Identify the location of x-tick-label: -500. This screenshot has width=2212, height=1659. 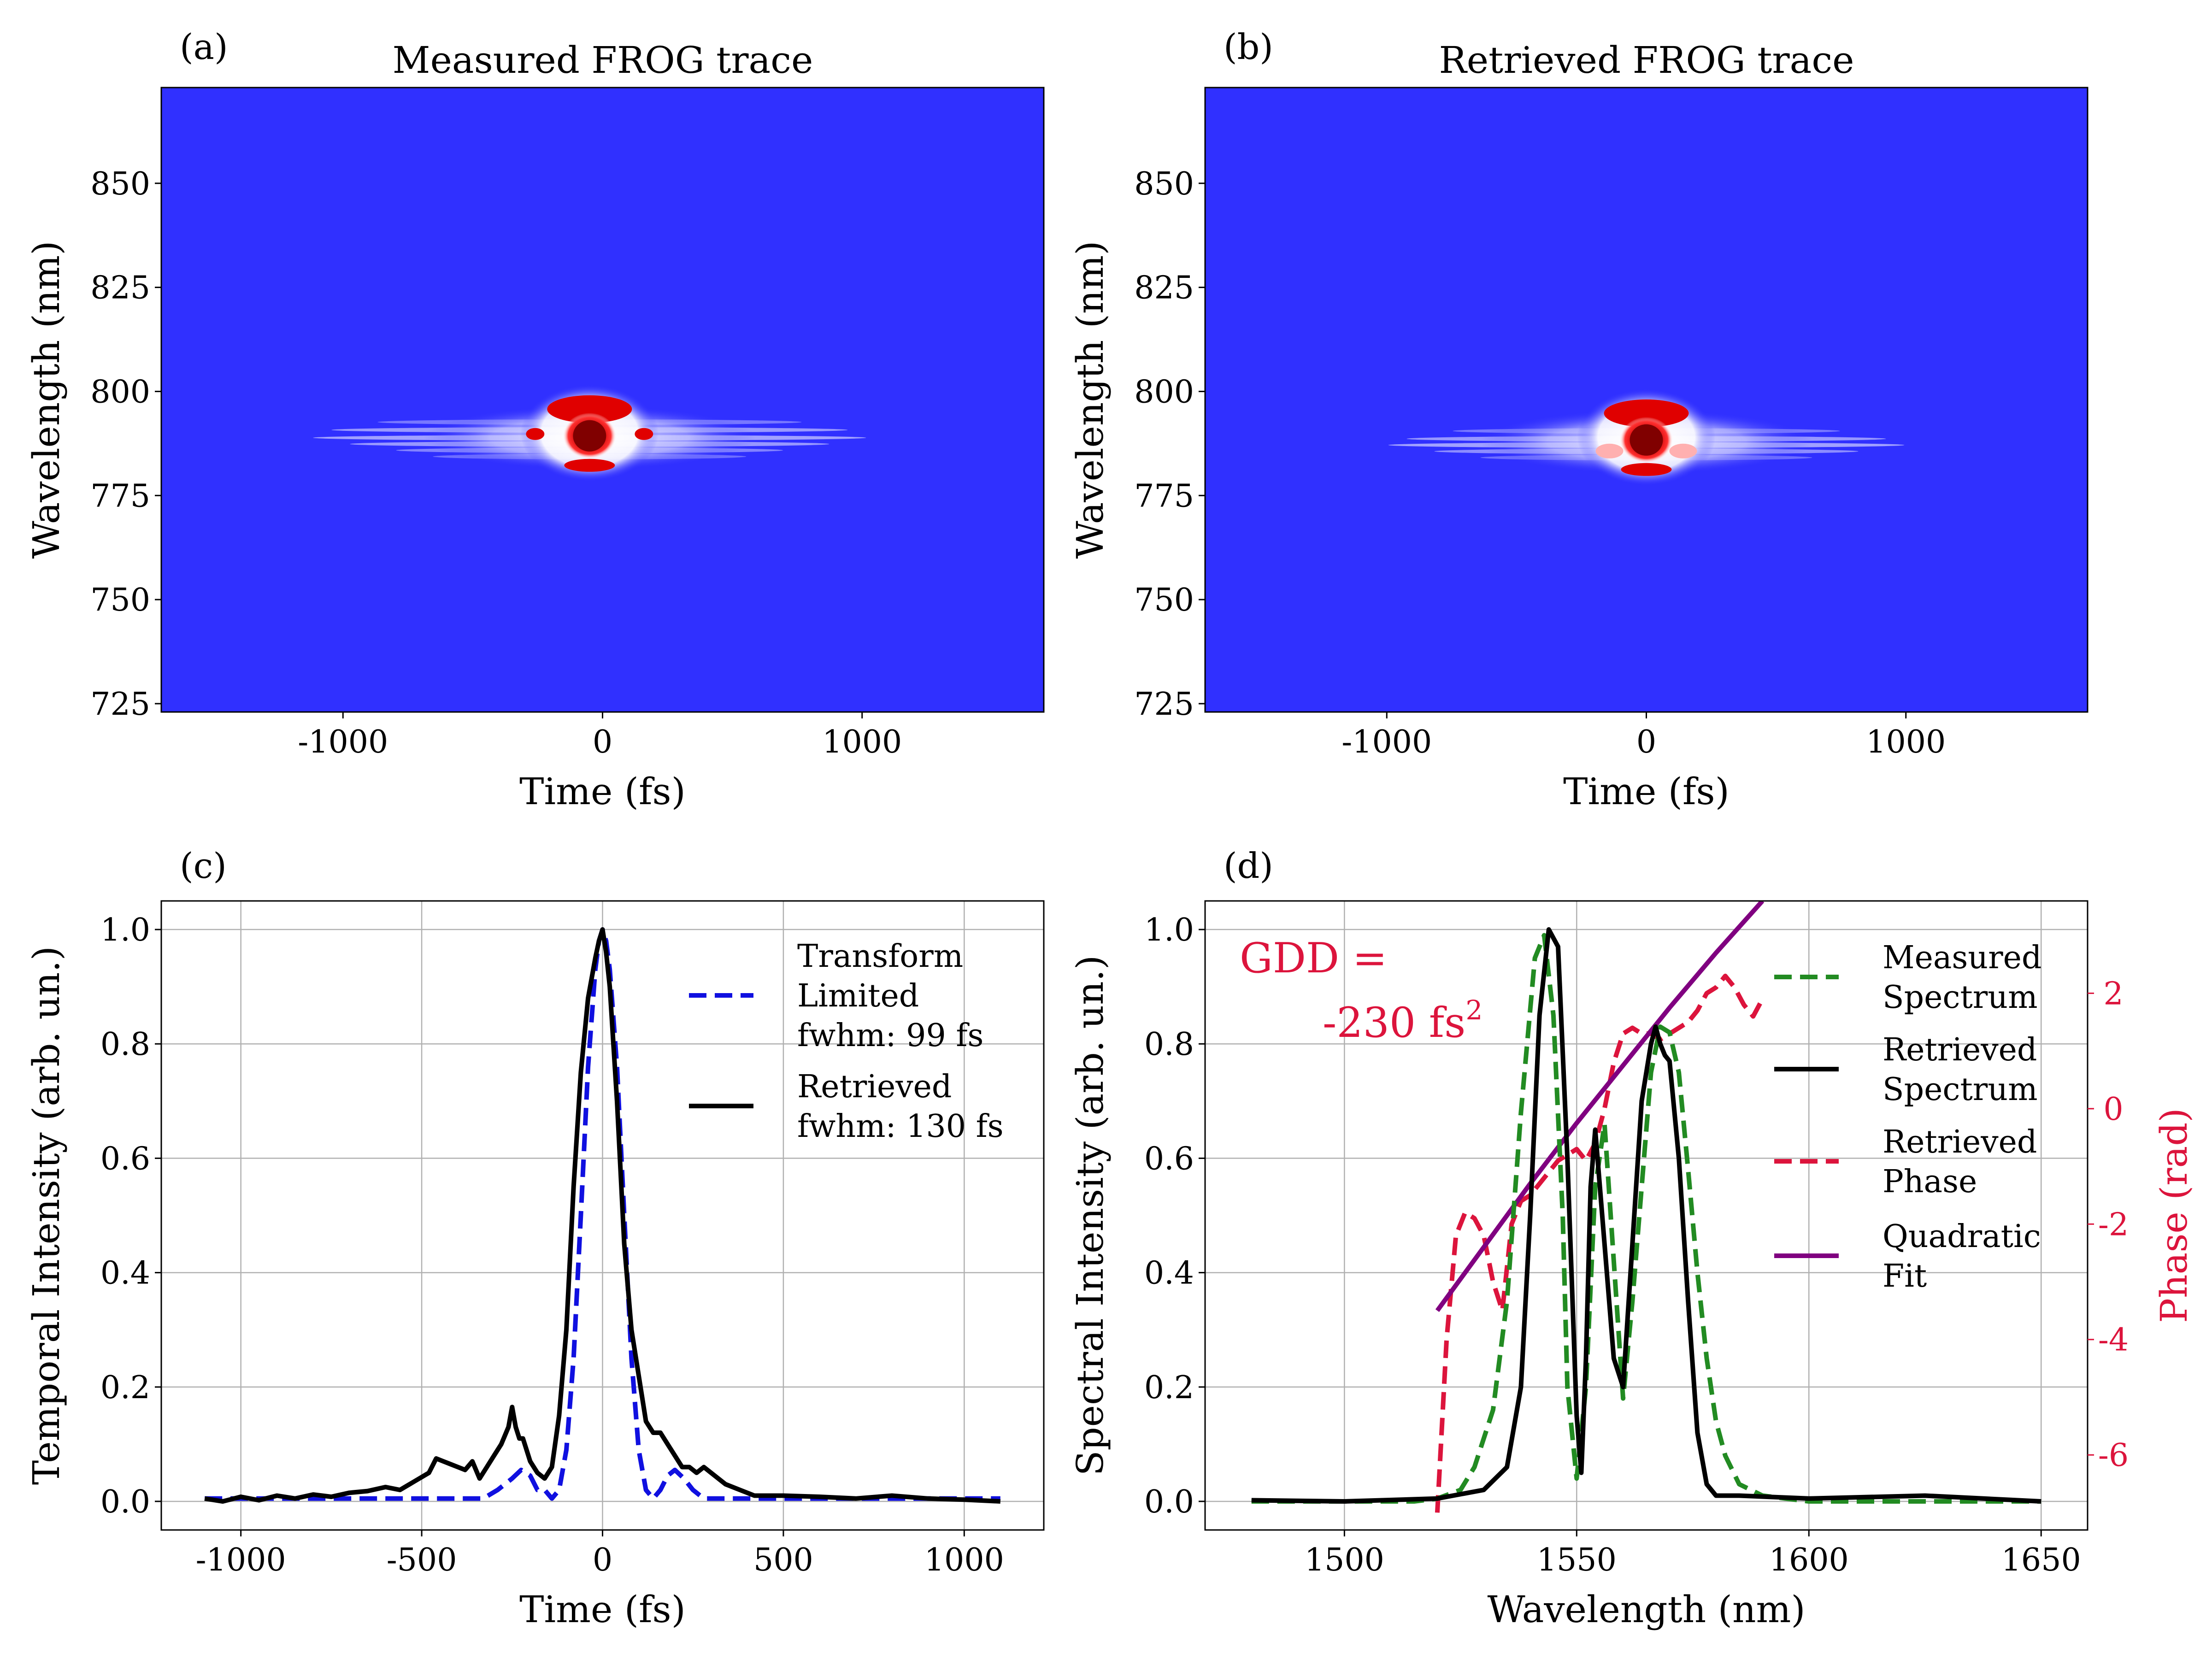
(422, 1560).